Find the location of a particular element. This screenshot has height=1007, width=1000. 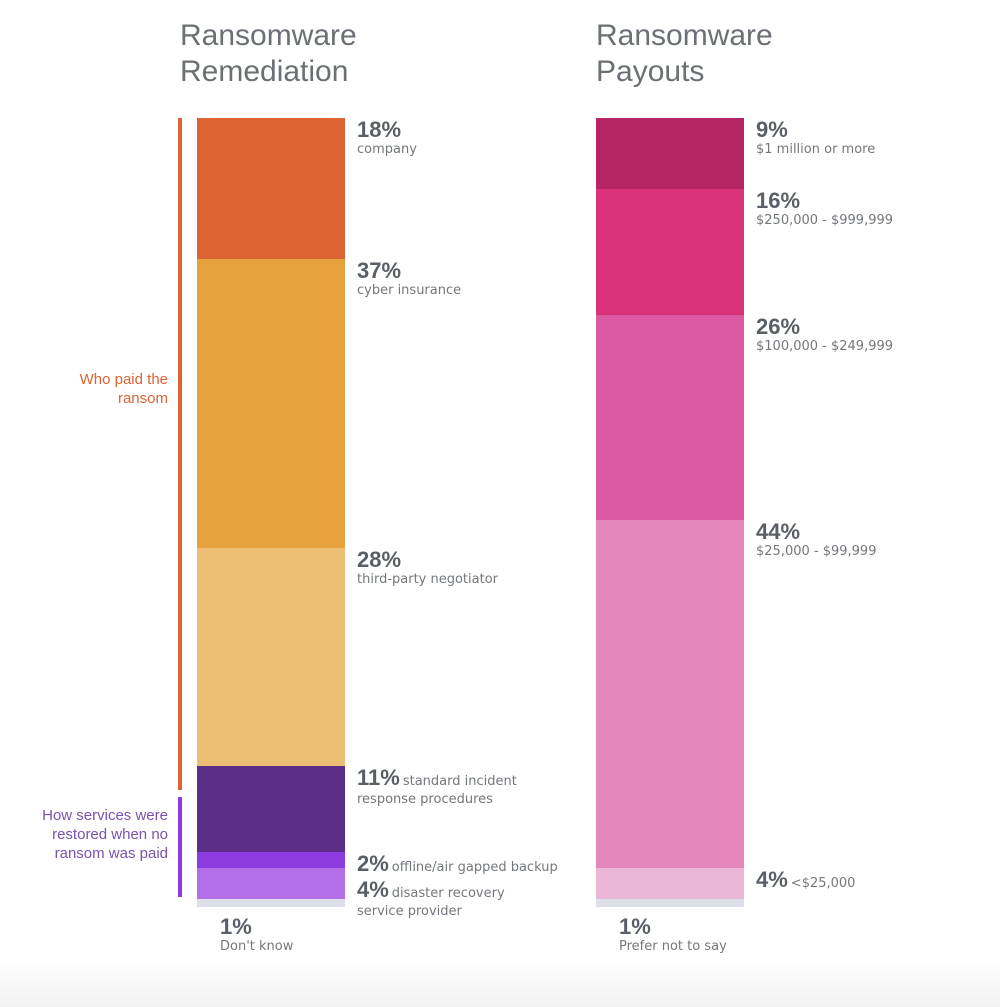

segment-percent: 44% is located at coordinates (778, 532).